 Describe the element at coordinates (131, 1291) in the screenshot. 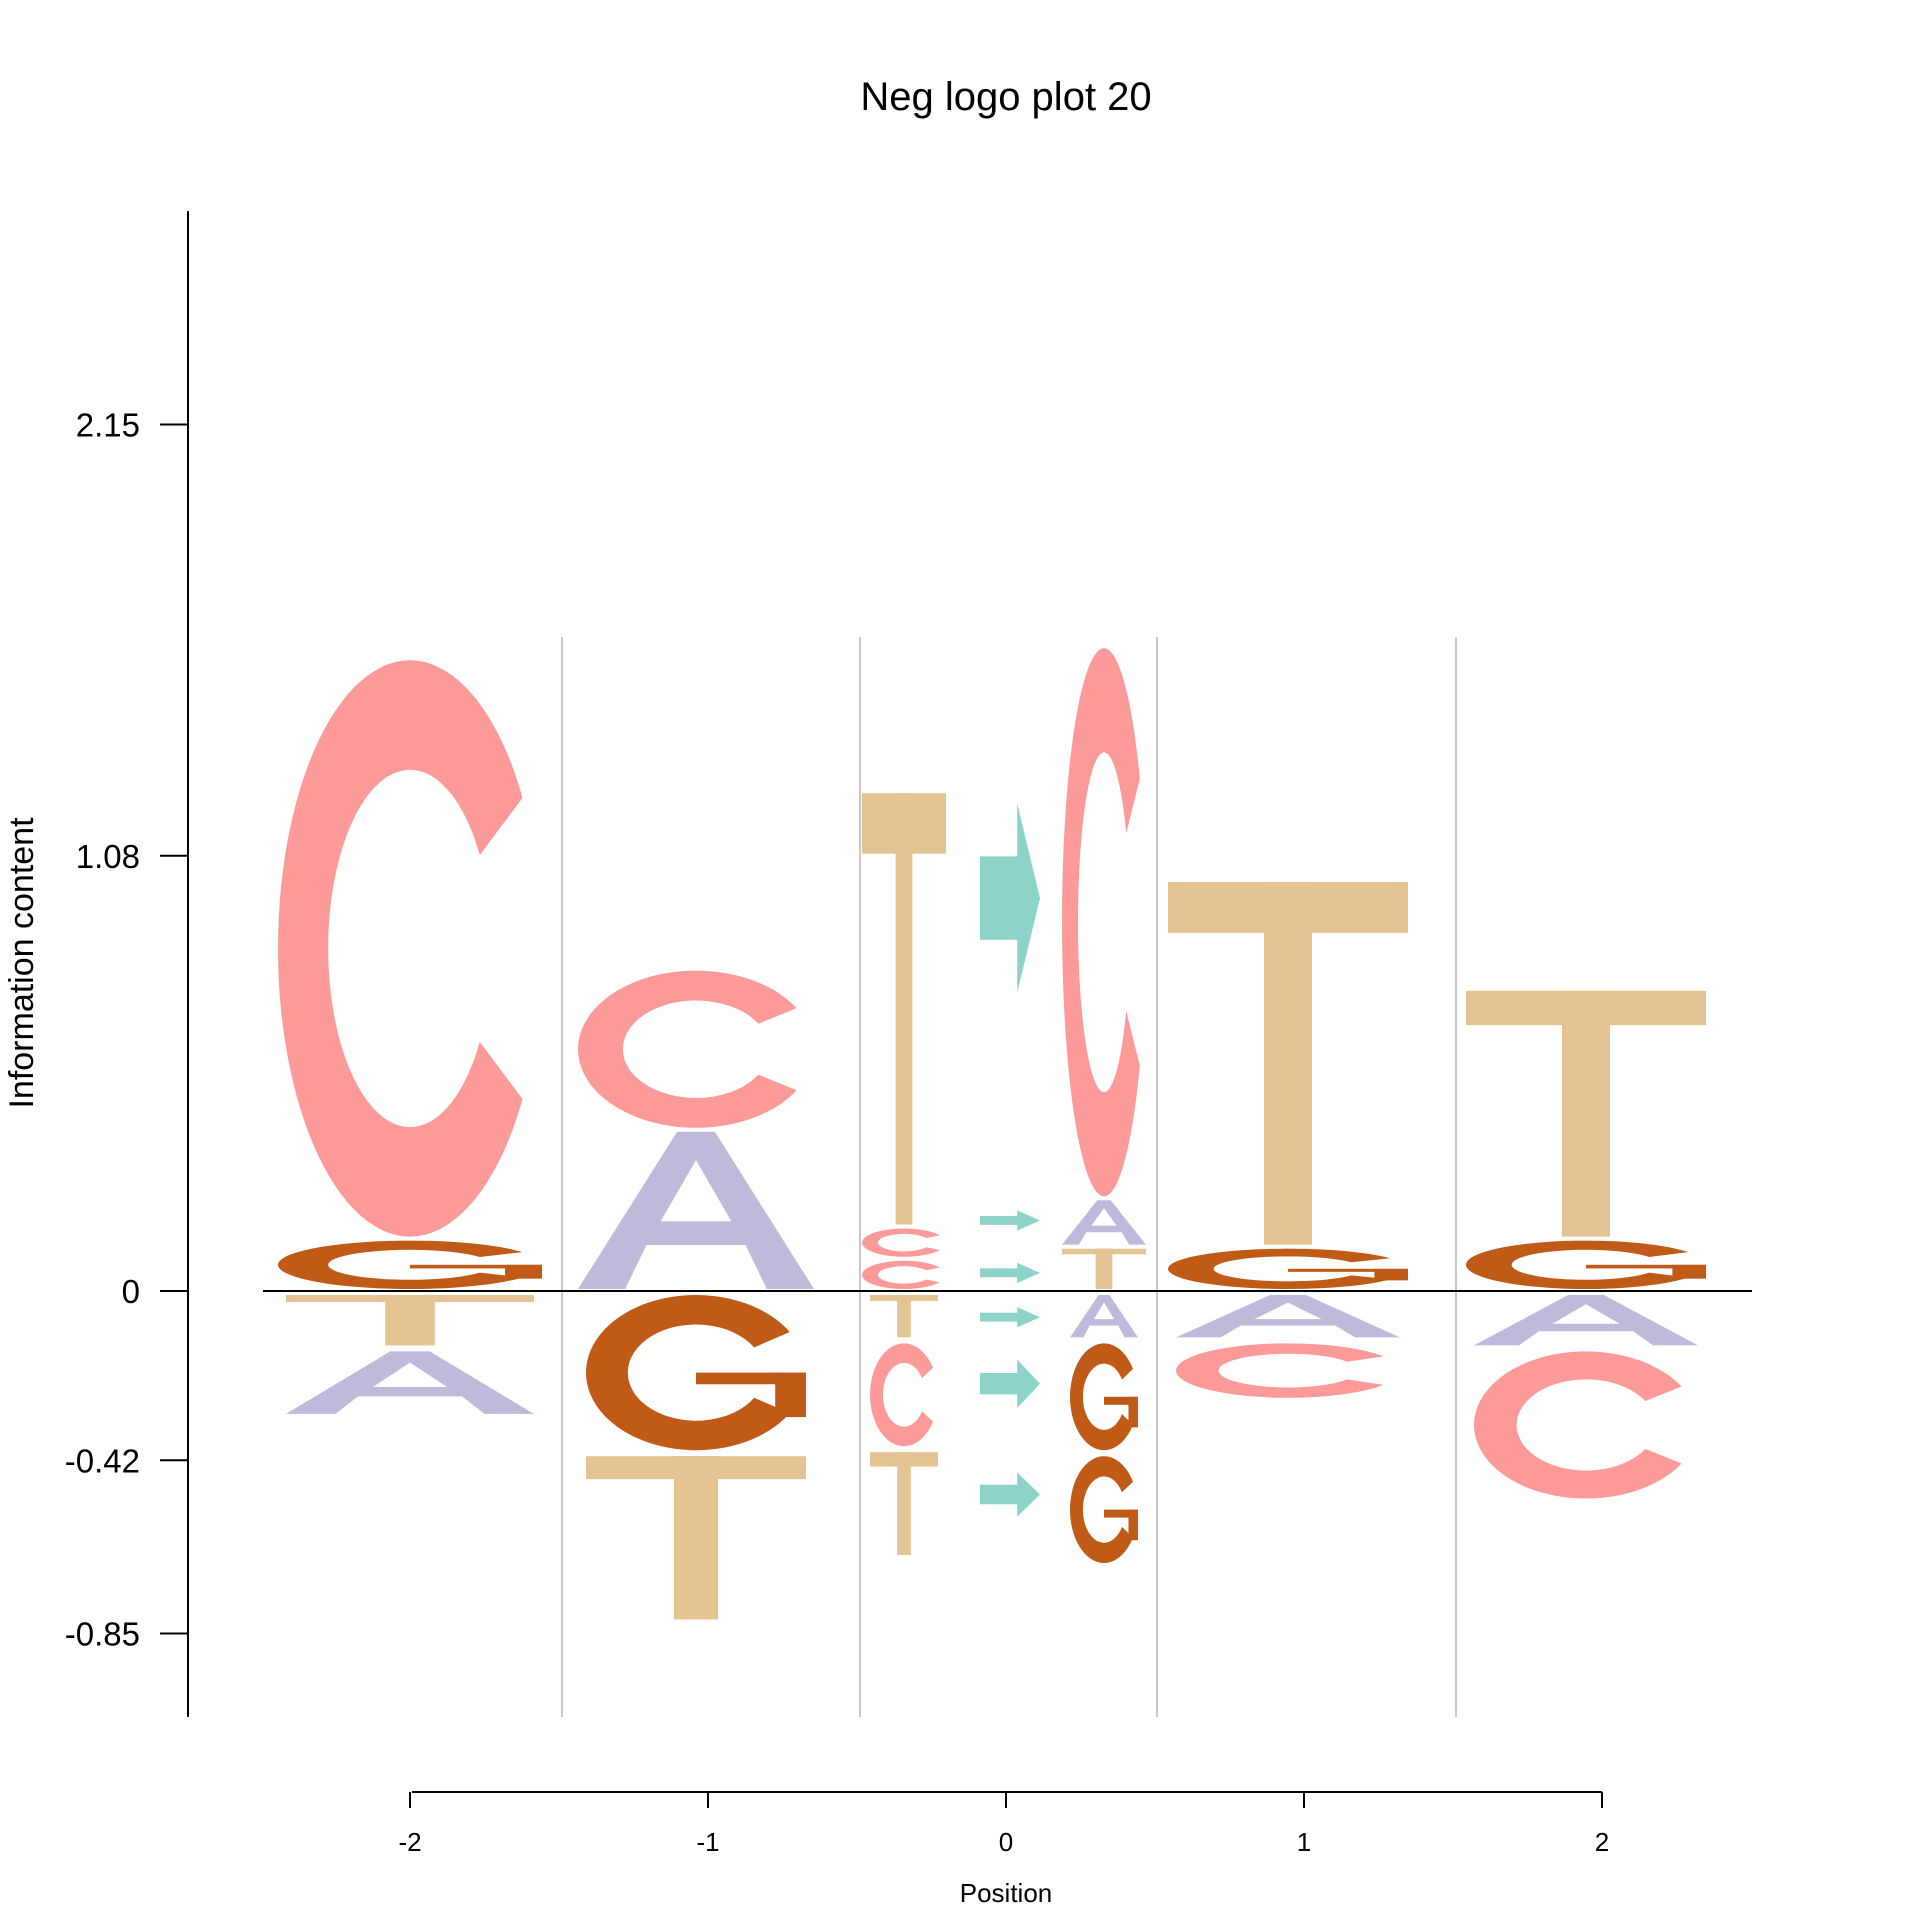

I see `y-tick-label: 0` at that location.